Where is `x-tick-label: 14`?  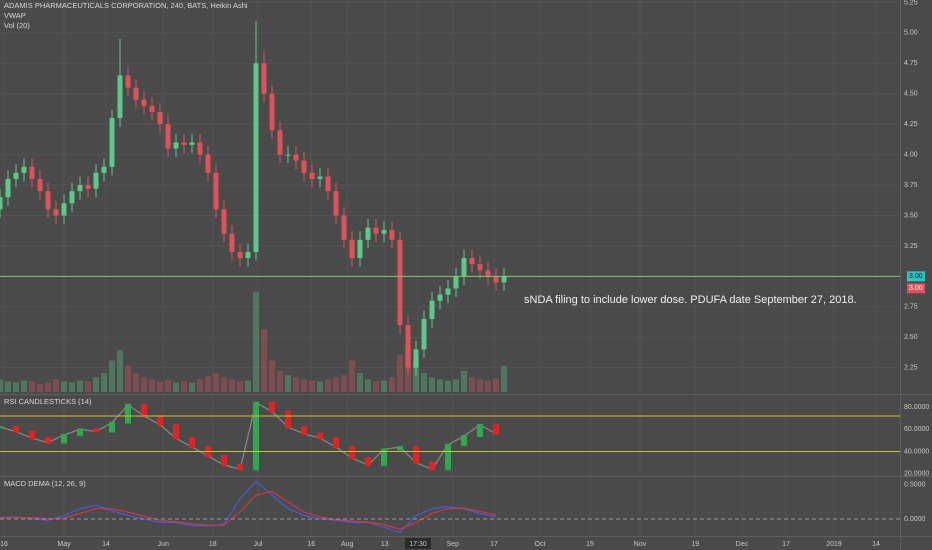 x-tick-label: 14 is located at coordinates (106, 544).